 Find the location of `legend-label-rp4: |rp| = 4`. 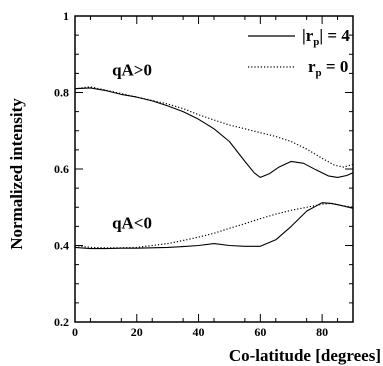

legend-label-rp4: |rp| = 4 is located at coordinates (326, 37).